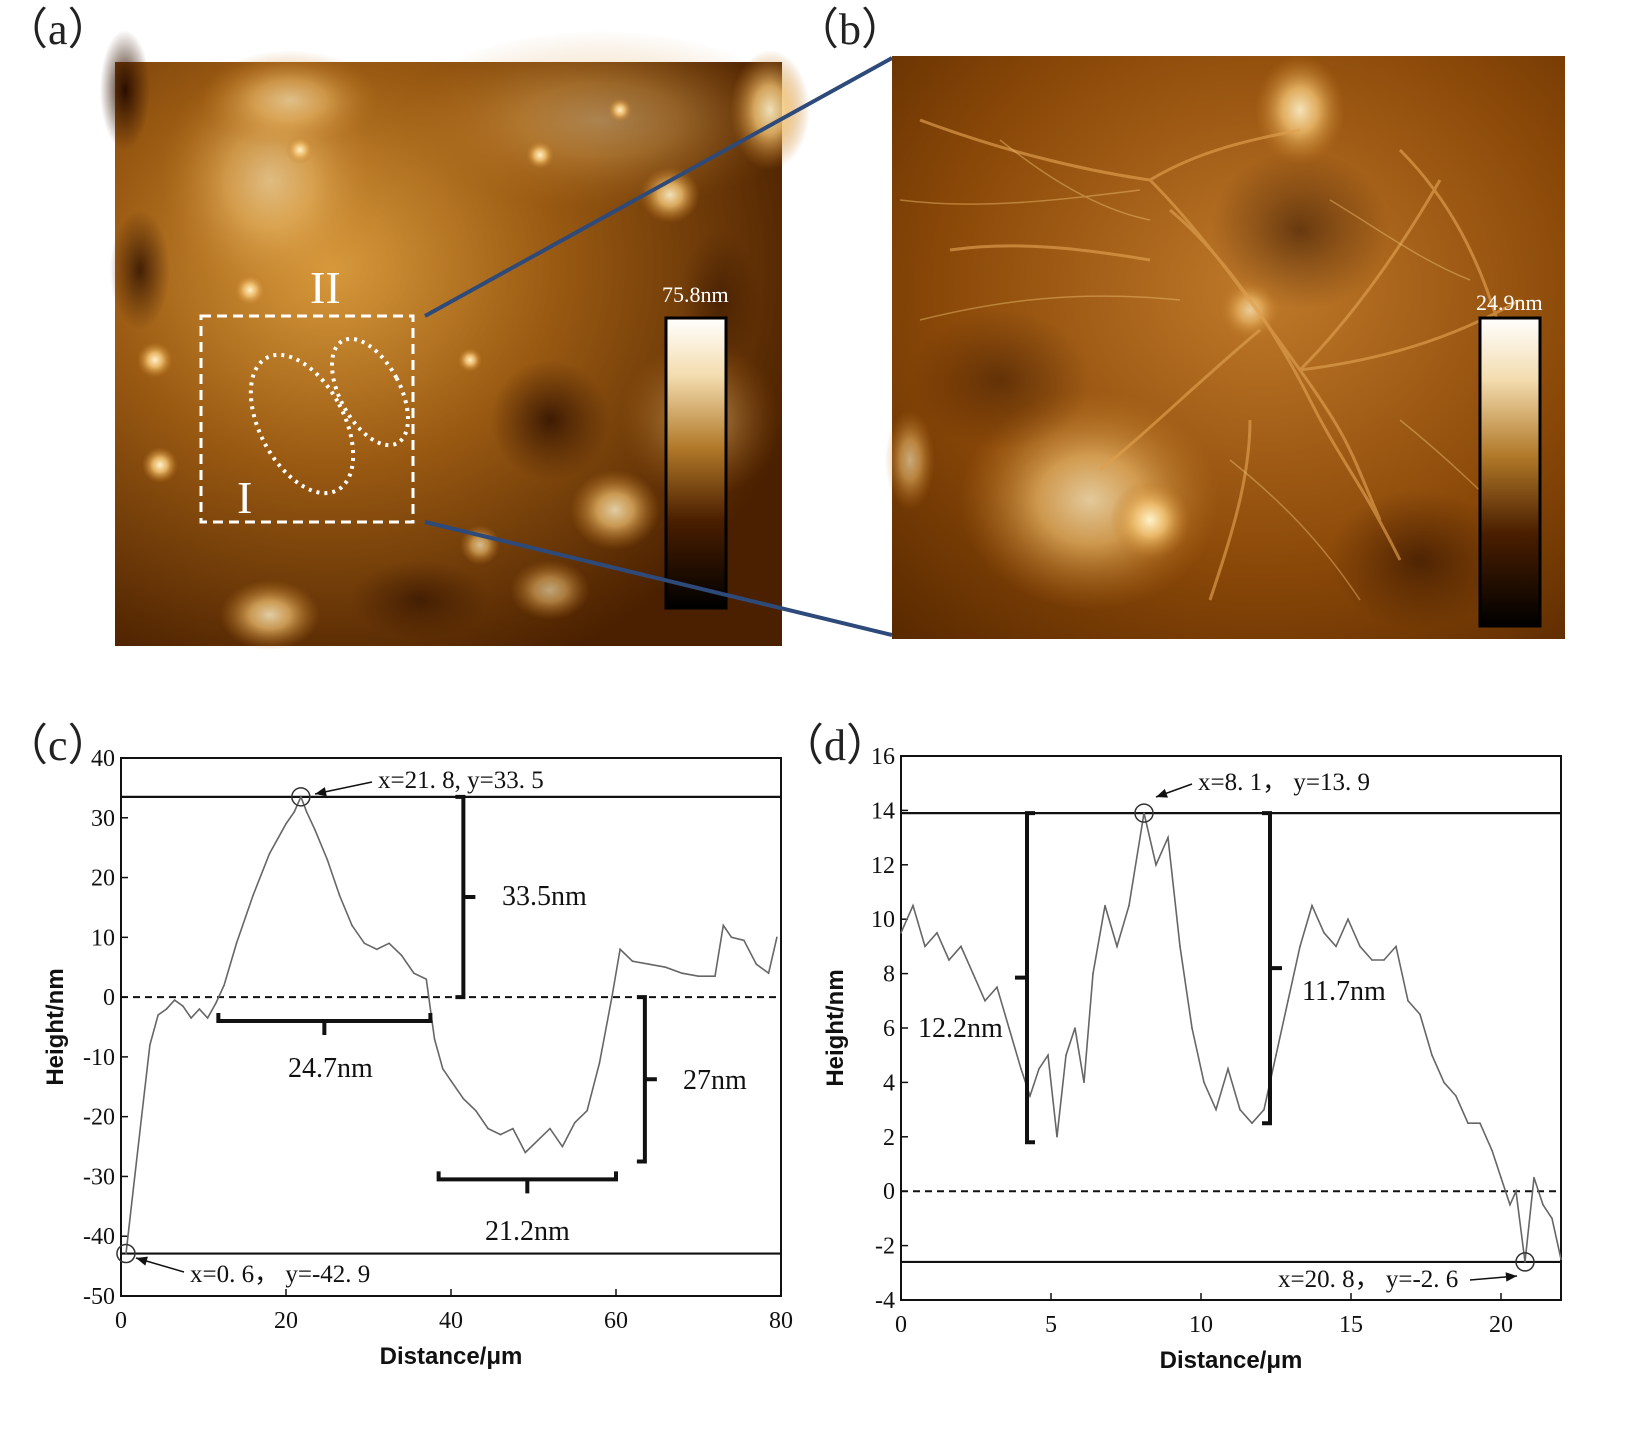 The height and width of the screenshot is (1454, 1650). What do you see at coordinates (58, 29) in the screenshot?
I see `panel-a-label: （a）` at bounding box center [58, 29].